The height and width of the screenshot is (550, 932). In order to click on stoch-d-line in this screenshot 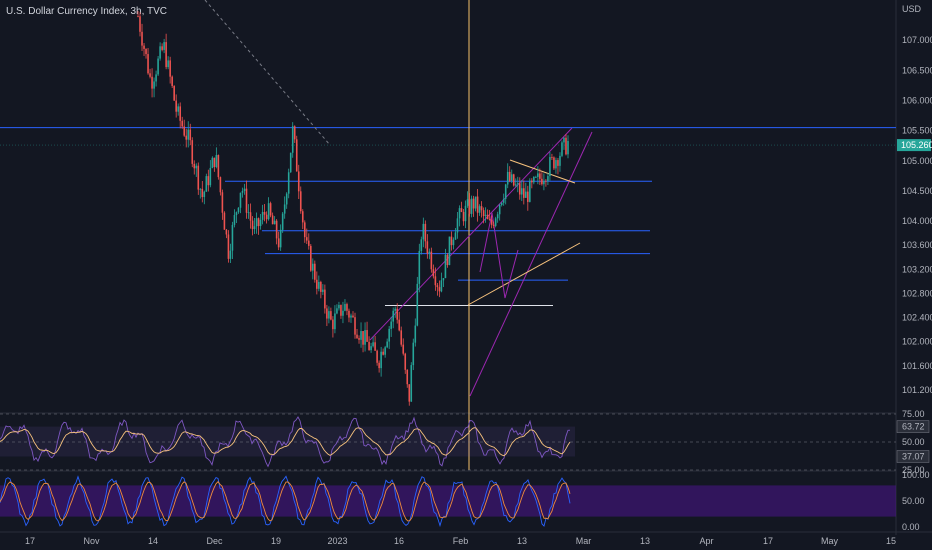, I will do `click(285, 501)`.